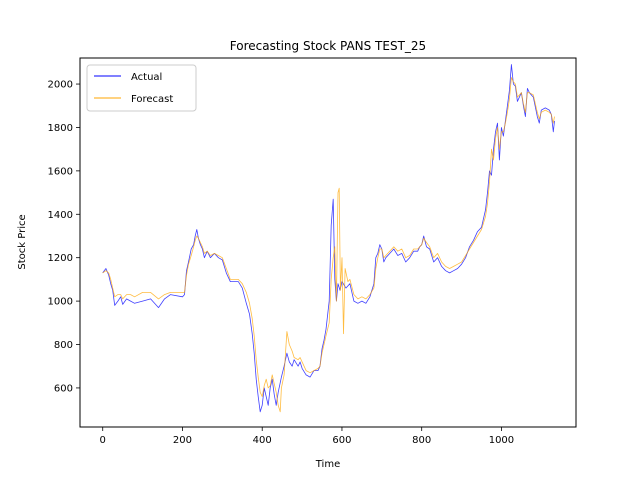  Describe the element at coordinates (60, 215) in the screenshot. I see `y-tick-label: 1400` at that location.